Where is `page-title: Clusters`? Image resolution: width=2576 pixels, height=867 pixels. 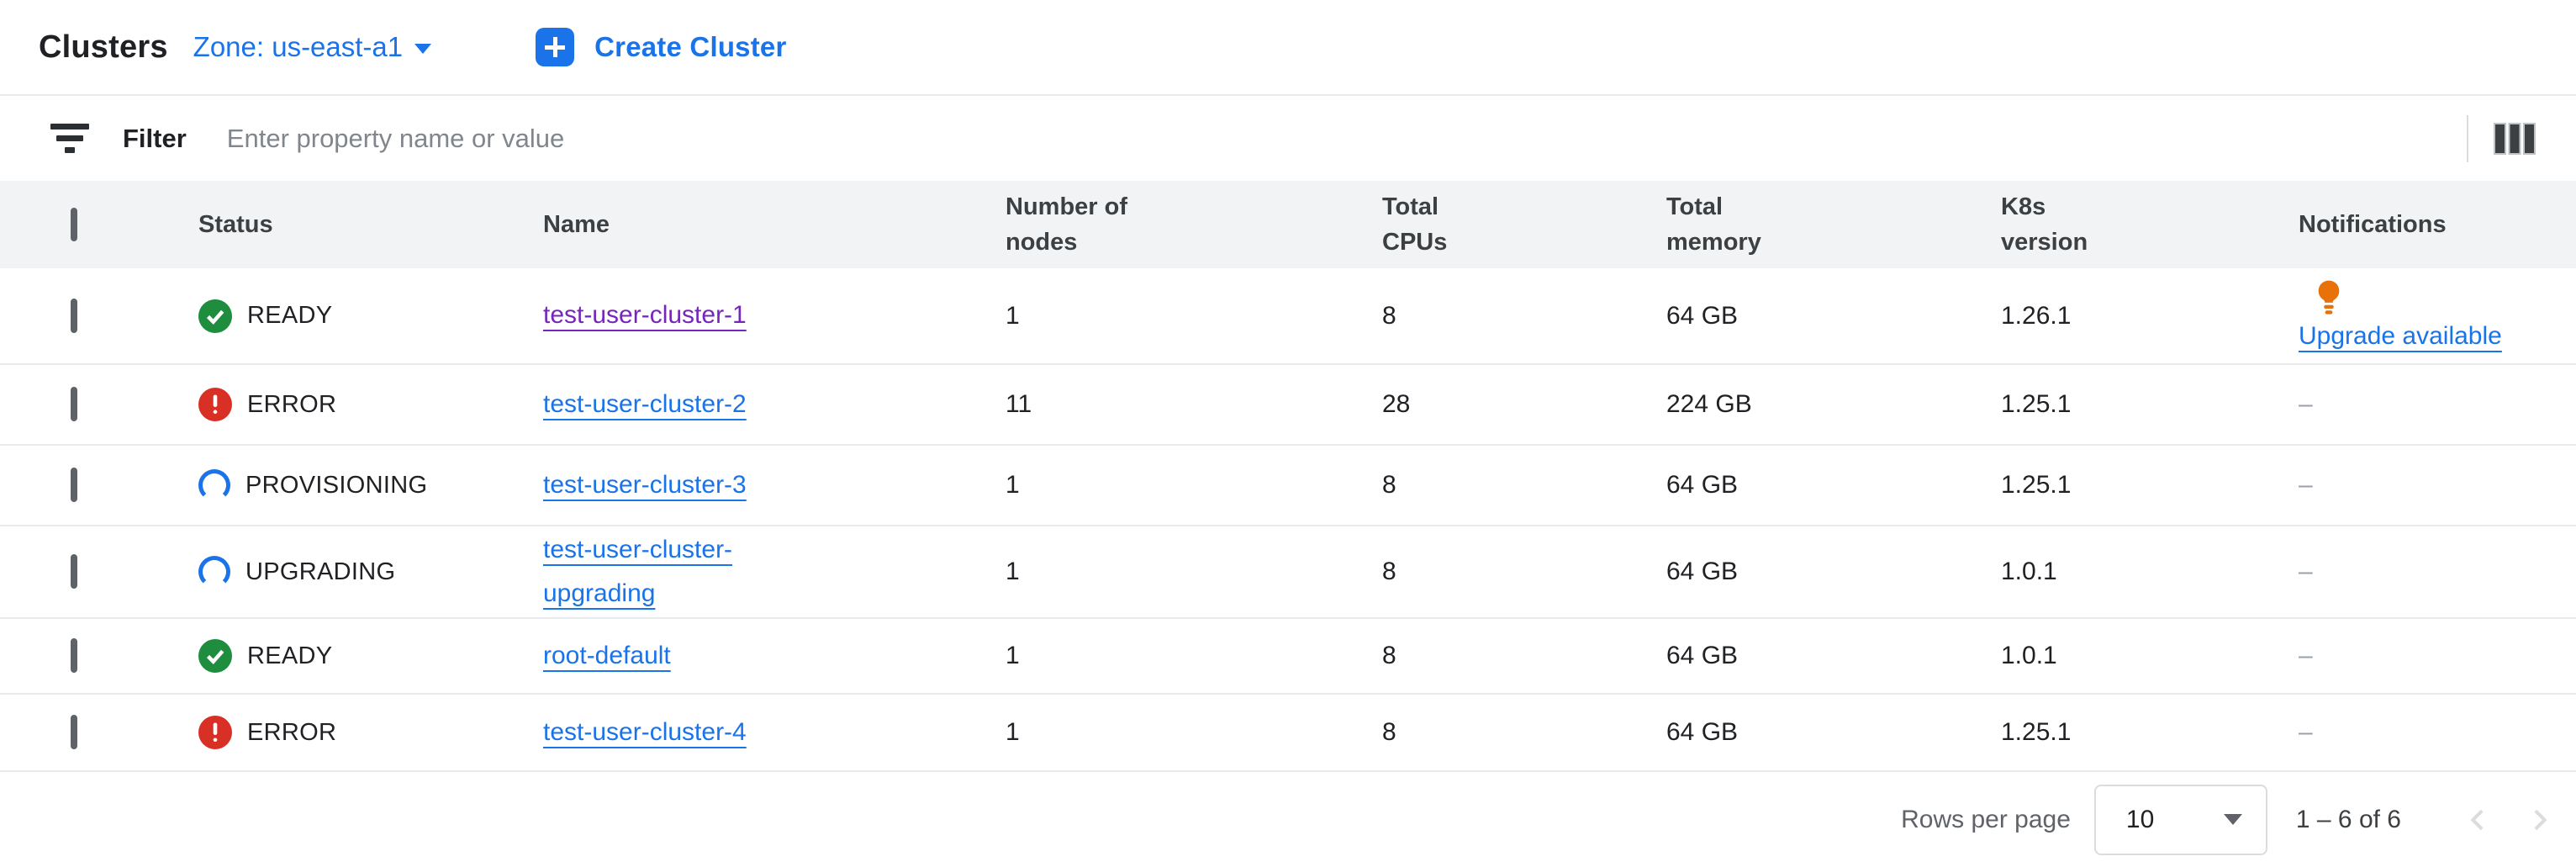
page-title: Clusters is located at coordinates (103, 47).